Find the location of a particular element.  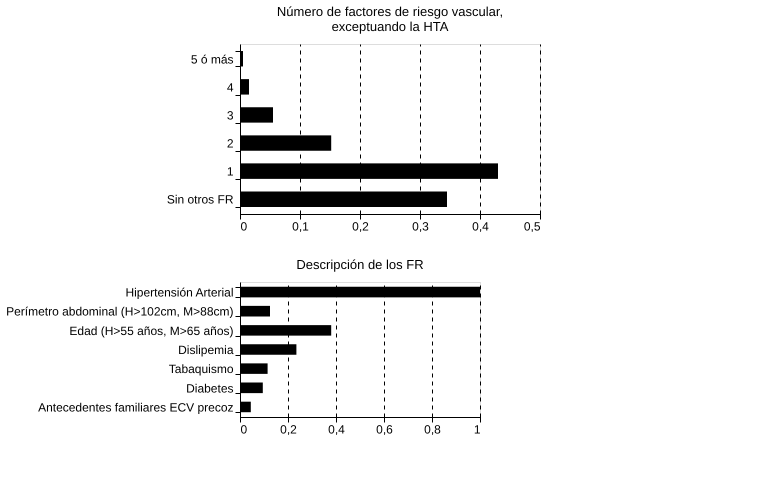

x-tick-label: 0,5 is located at coordinates (532, 227).